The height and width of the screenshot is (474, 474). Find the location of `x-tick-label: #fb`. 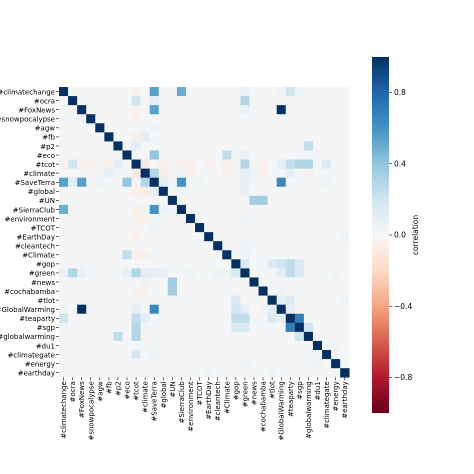

x-tick-label: #fb is located at coordinates (109, 387).